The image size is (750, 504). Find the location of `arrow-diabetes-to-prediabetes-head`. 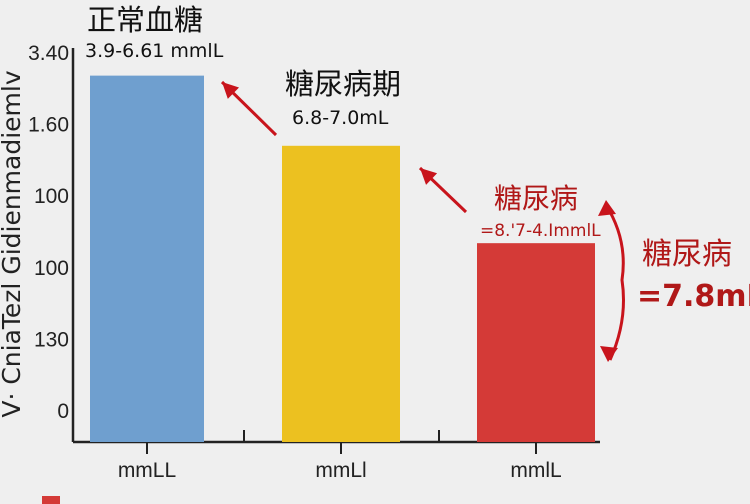

arrow-diabetes-to-prediabetes-head is located at coordinates (429, 176).